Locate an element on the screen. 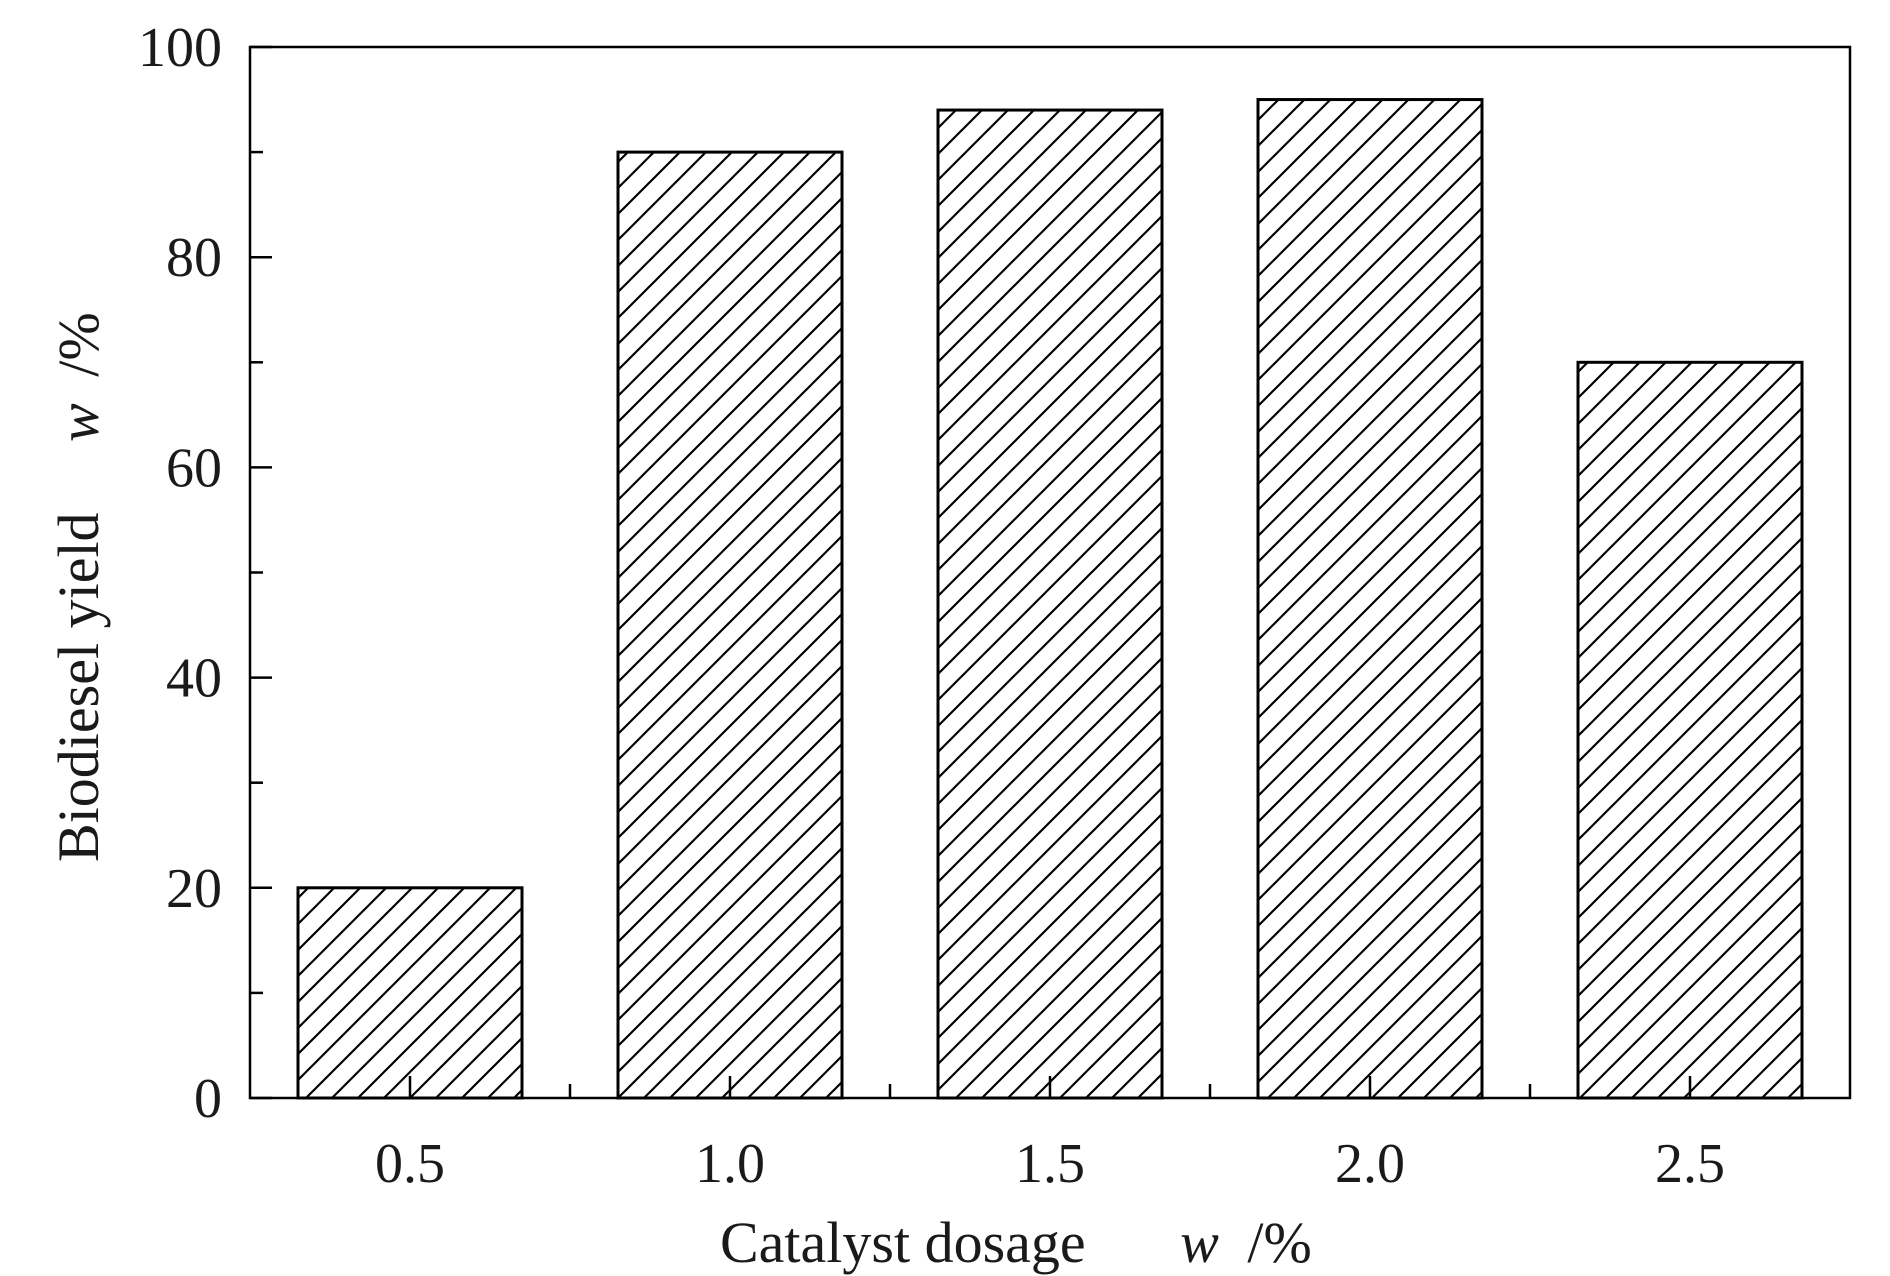 This screenshot has width=1890, height=1276. y-axis-title-text: Biodiesel yield is located at coordinates (78, 687).